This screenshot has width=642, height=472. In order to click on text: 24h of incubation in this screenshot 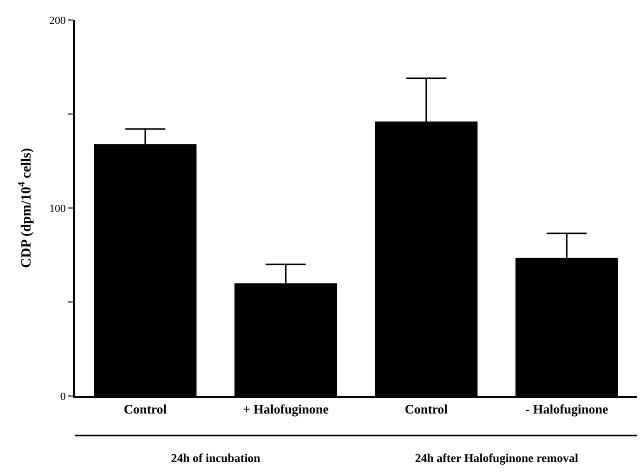, I will do `click(216, 458)`.